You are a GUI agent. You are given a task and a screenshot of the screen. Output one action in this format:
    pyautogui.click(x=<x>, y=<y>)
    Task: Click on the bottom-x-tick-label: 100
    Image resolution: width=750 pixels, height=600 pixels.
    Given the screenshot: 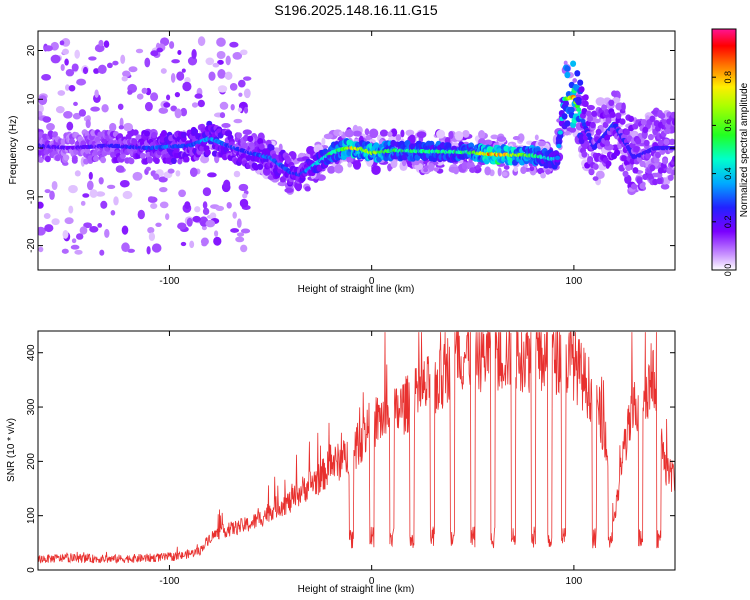 What is the action you would take?
    pyautogui.click(x=574, y=581)
    